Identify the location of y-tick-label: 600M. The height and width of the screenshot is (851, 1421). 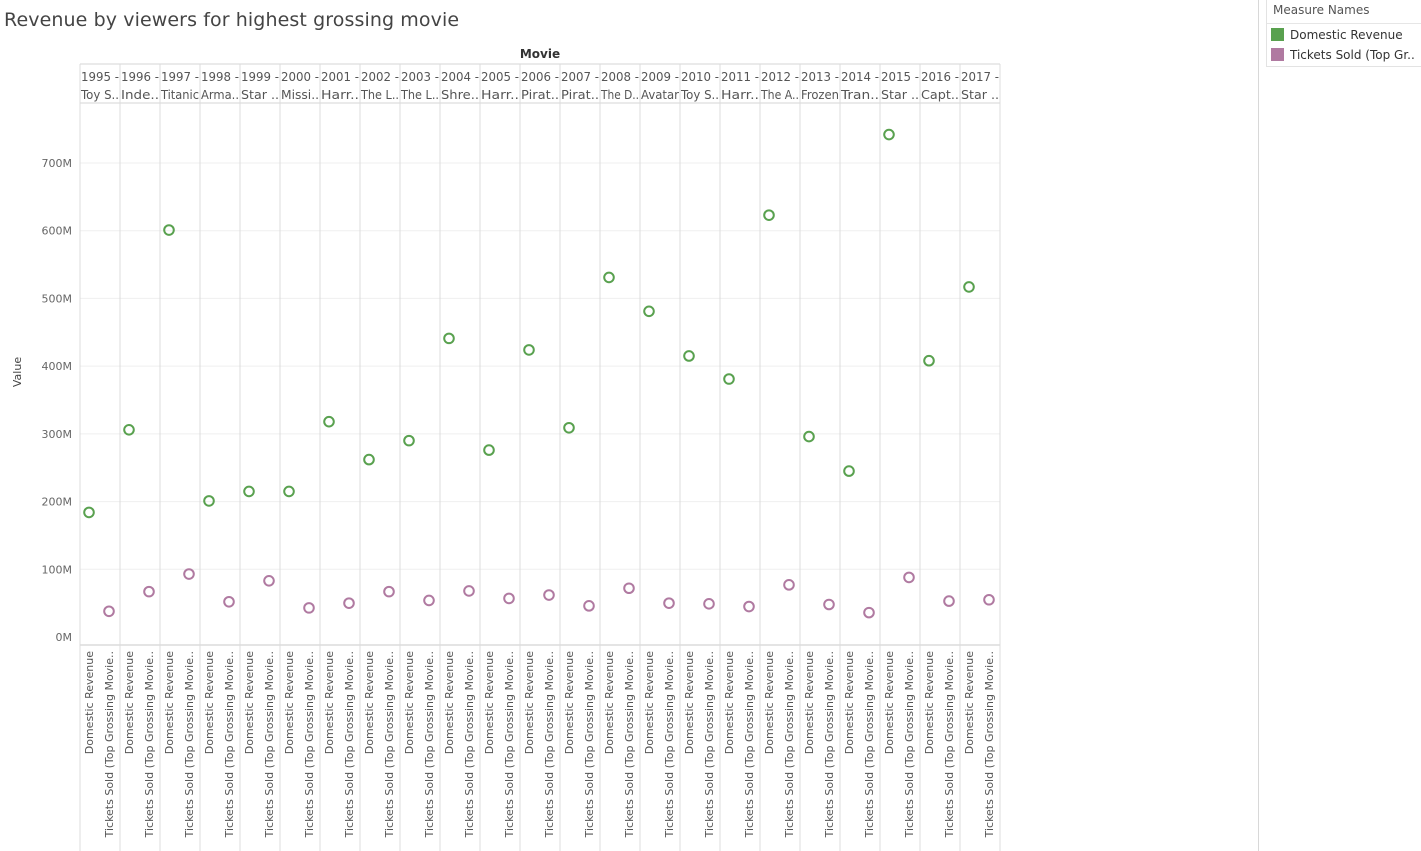
(57, 231).